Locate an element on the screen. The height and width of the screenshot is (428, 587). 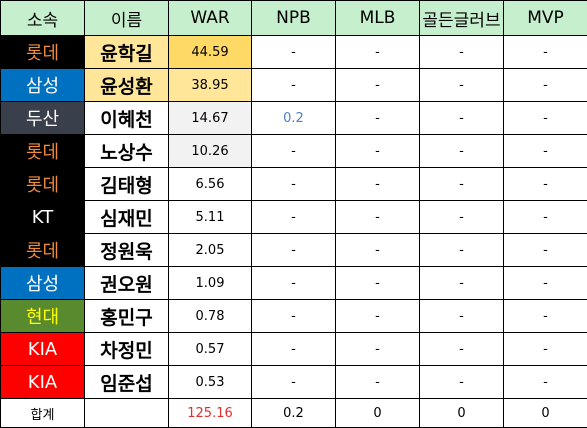
war-cell: 38.95 is located at coordinates (210, 85).